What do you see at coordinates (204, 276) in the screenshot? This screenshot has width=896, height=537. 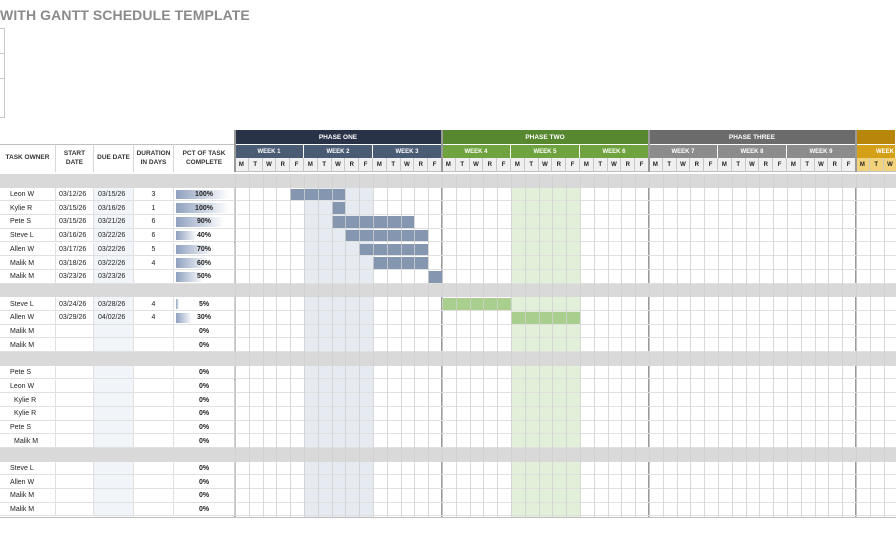 I see `pct-complete-cell: 50%` at bounding box center [204, 276].